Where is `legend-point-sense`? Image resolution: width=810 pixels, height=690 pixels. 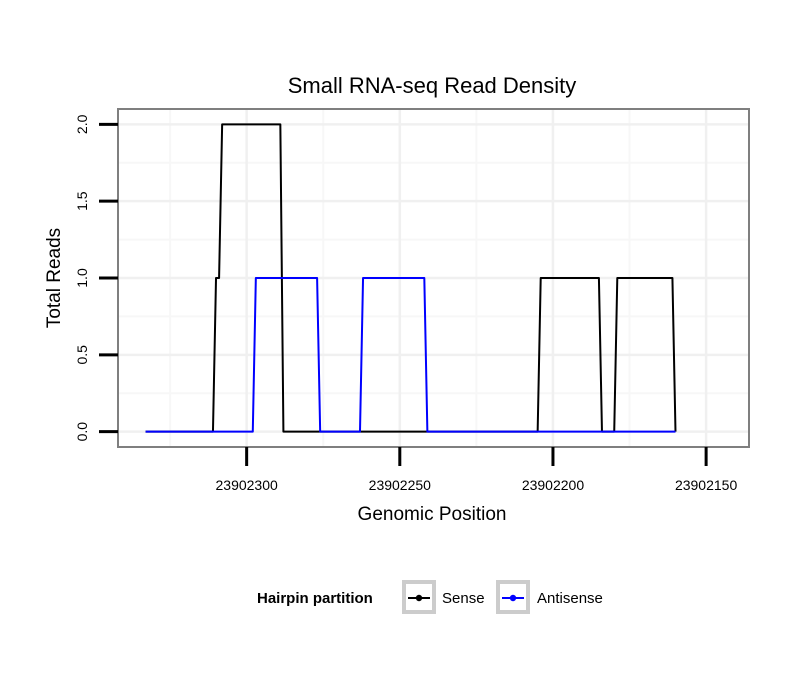 legend-point-sense is located at coordinates (419, 598).